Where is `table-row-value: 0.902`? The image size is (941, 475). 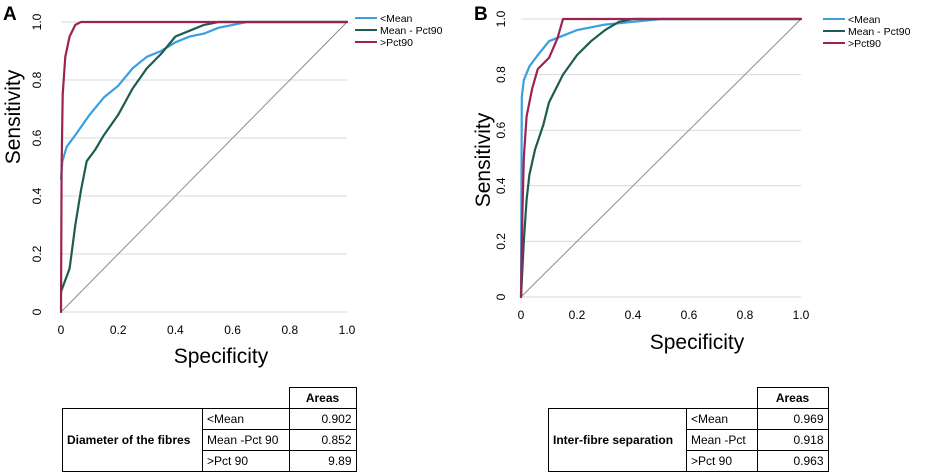 table-row-value: 0.902 is located at coordinates (322, 419).